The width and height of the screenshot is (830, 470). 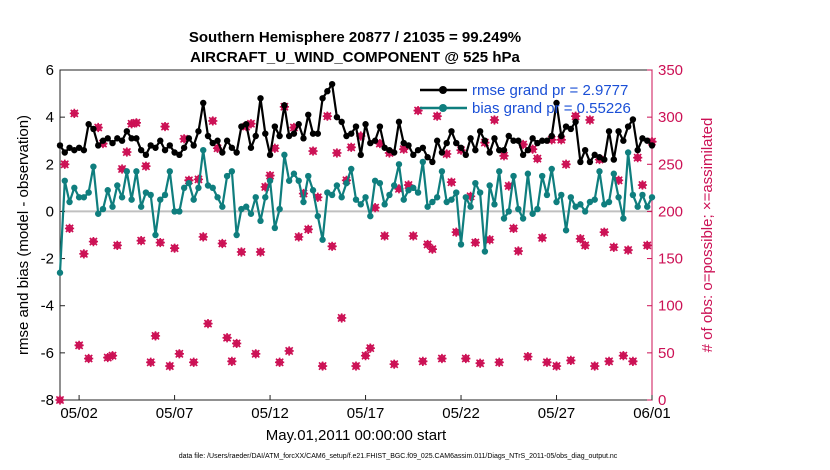 I want to click on x-tick-label: 05/07, so click(x=175, y=413).